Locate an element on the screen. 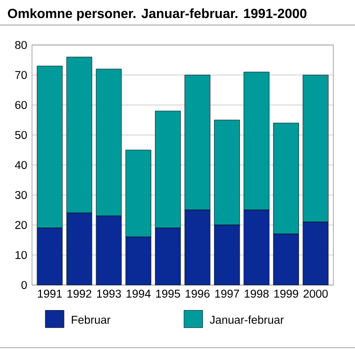  chart-title: Omkomne personer. Januar-februar. 1991-2000 is located at coordinates (157, 14).